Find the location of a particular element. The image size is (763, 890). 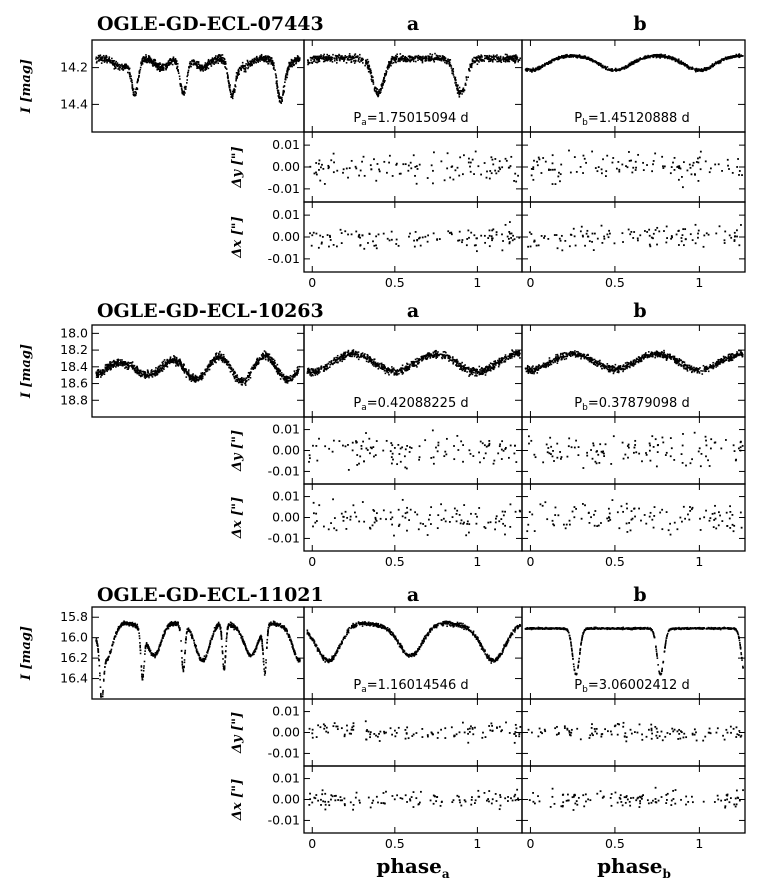

panel-label-b: b is located at coordinates (639, 24).